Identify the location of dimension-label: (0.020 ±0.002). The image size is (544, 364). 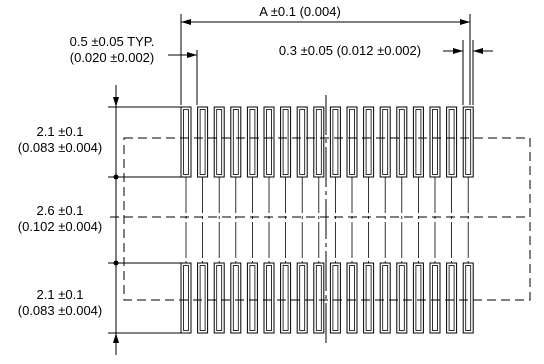
(112, 57).